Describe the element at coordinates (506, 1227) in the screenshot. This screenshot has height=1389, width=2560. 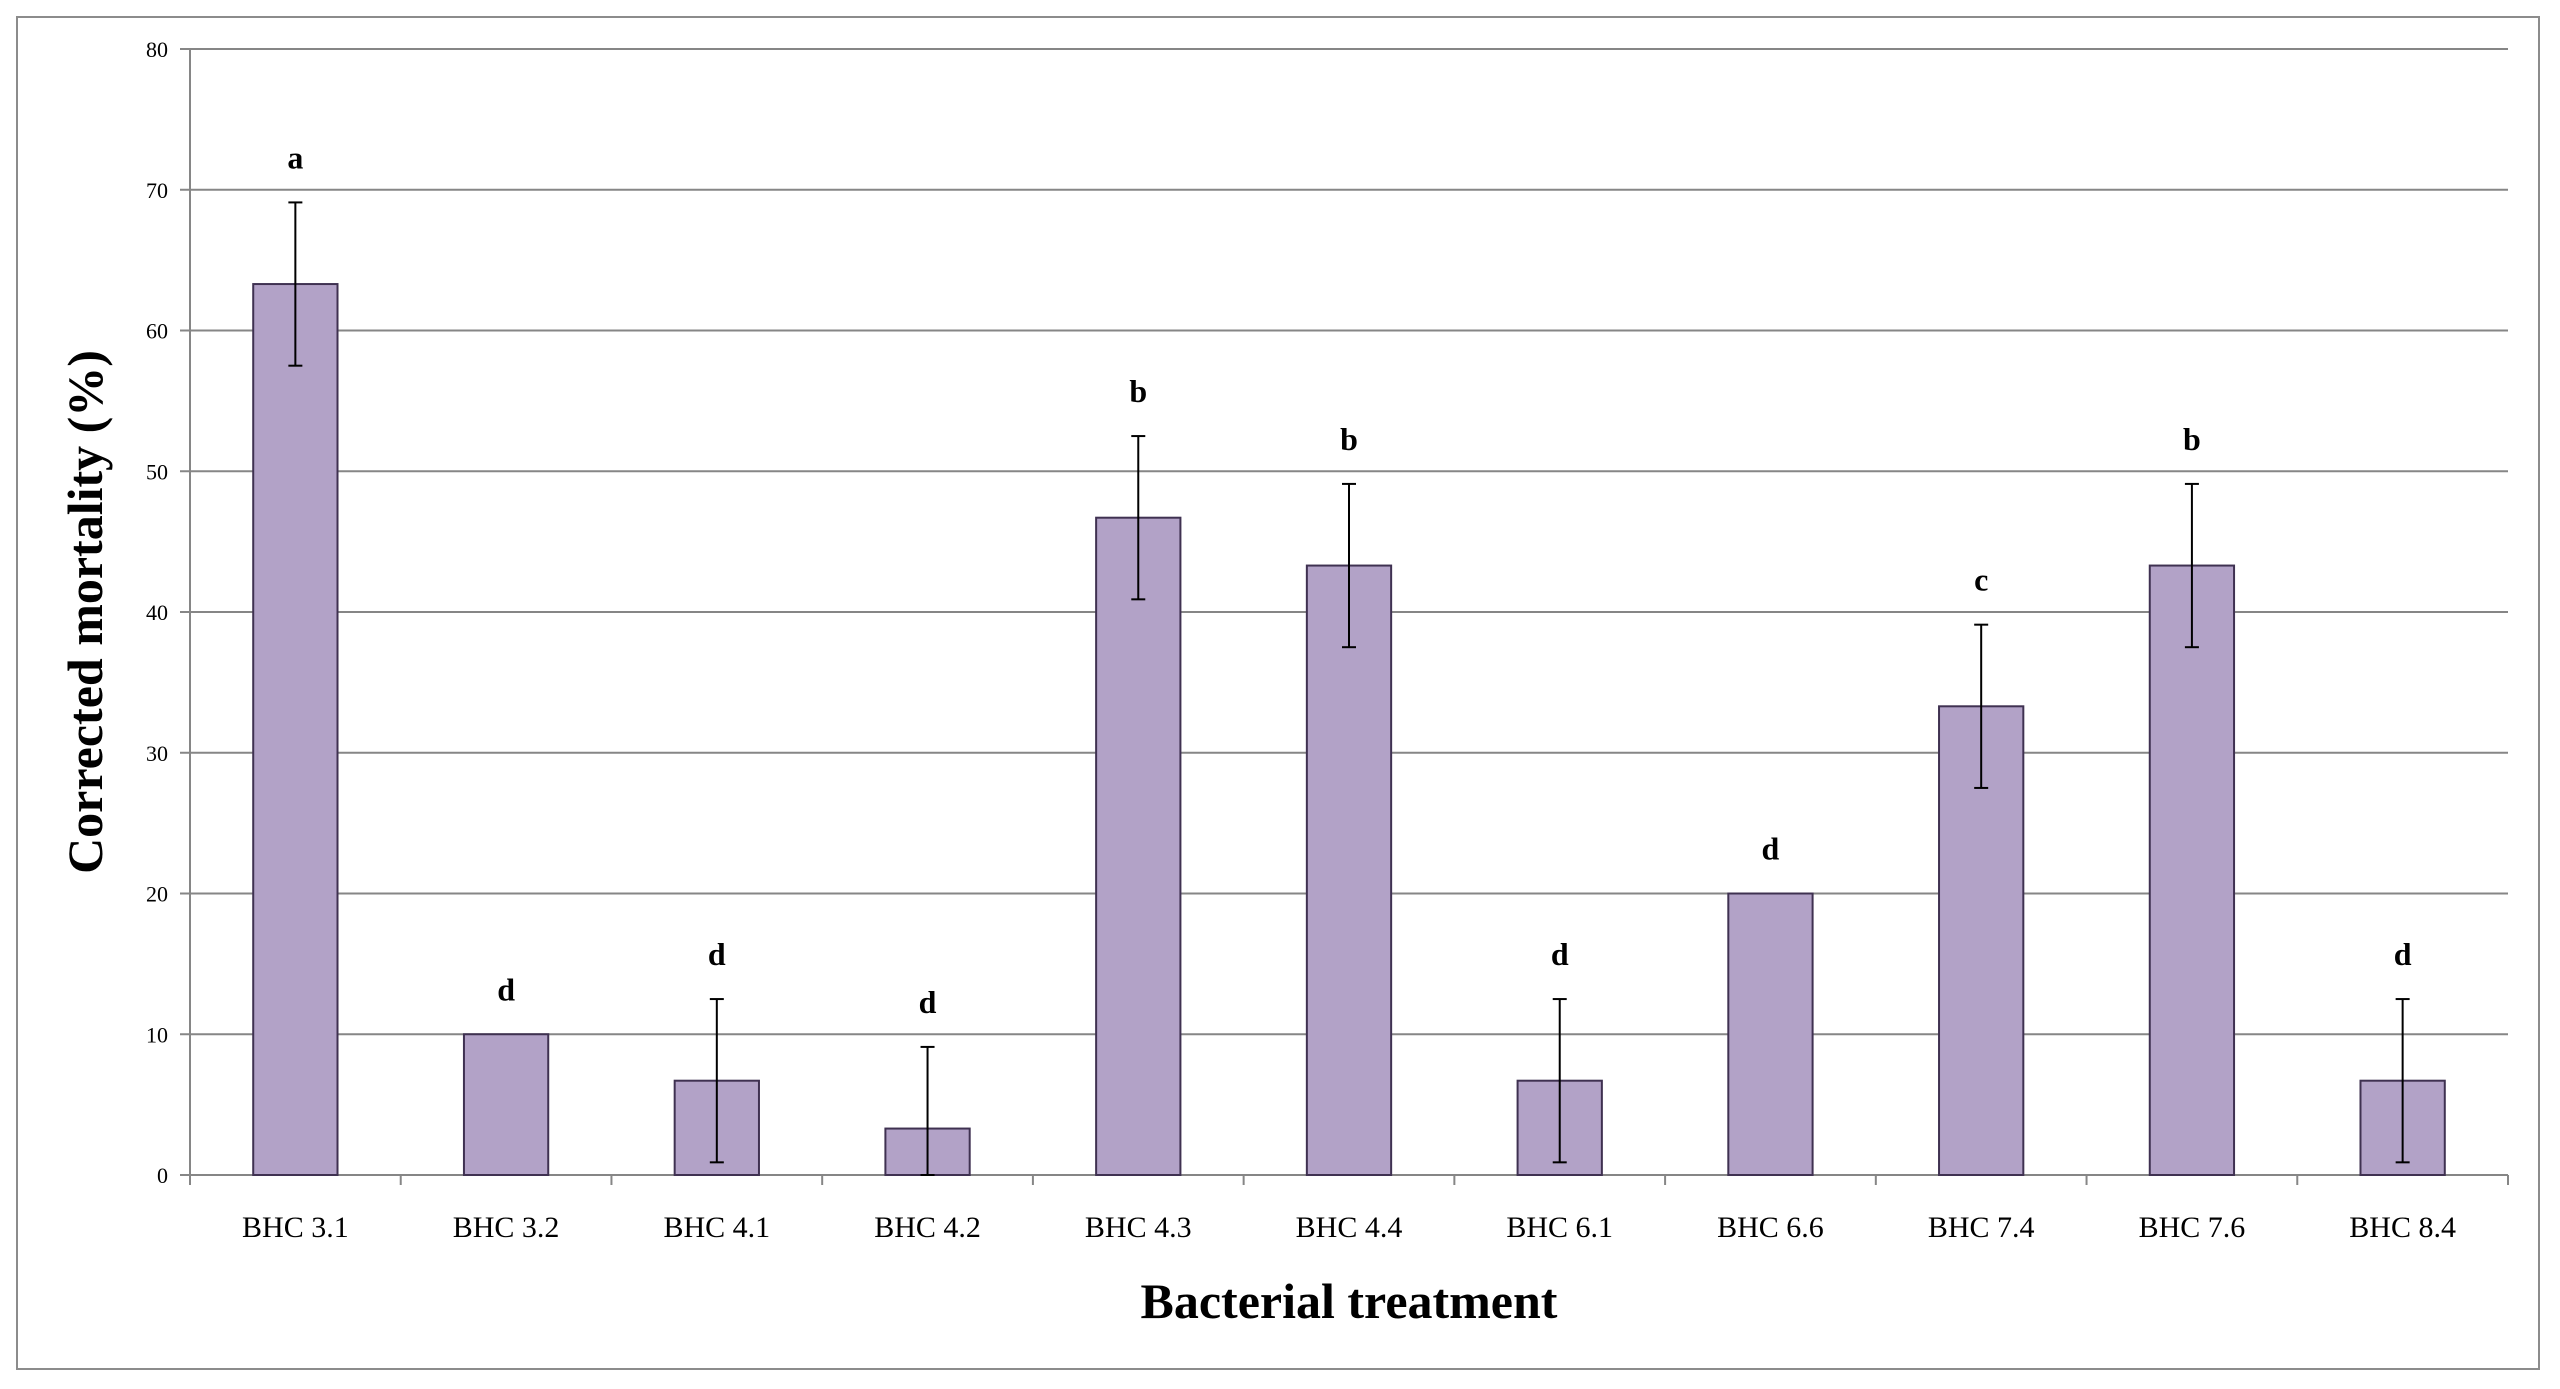
I see `x-tick-label: BHC 3.2` at that location.